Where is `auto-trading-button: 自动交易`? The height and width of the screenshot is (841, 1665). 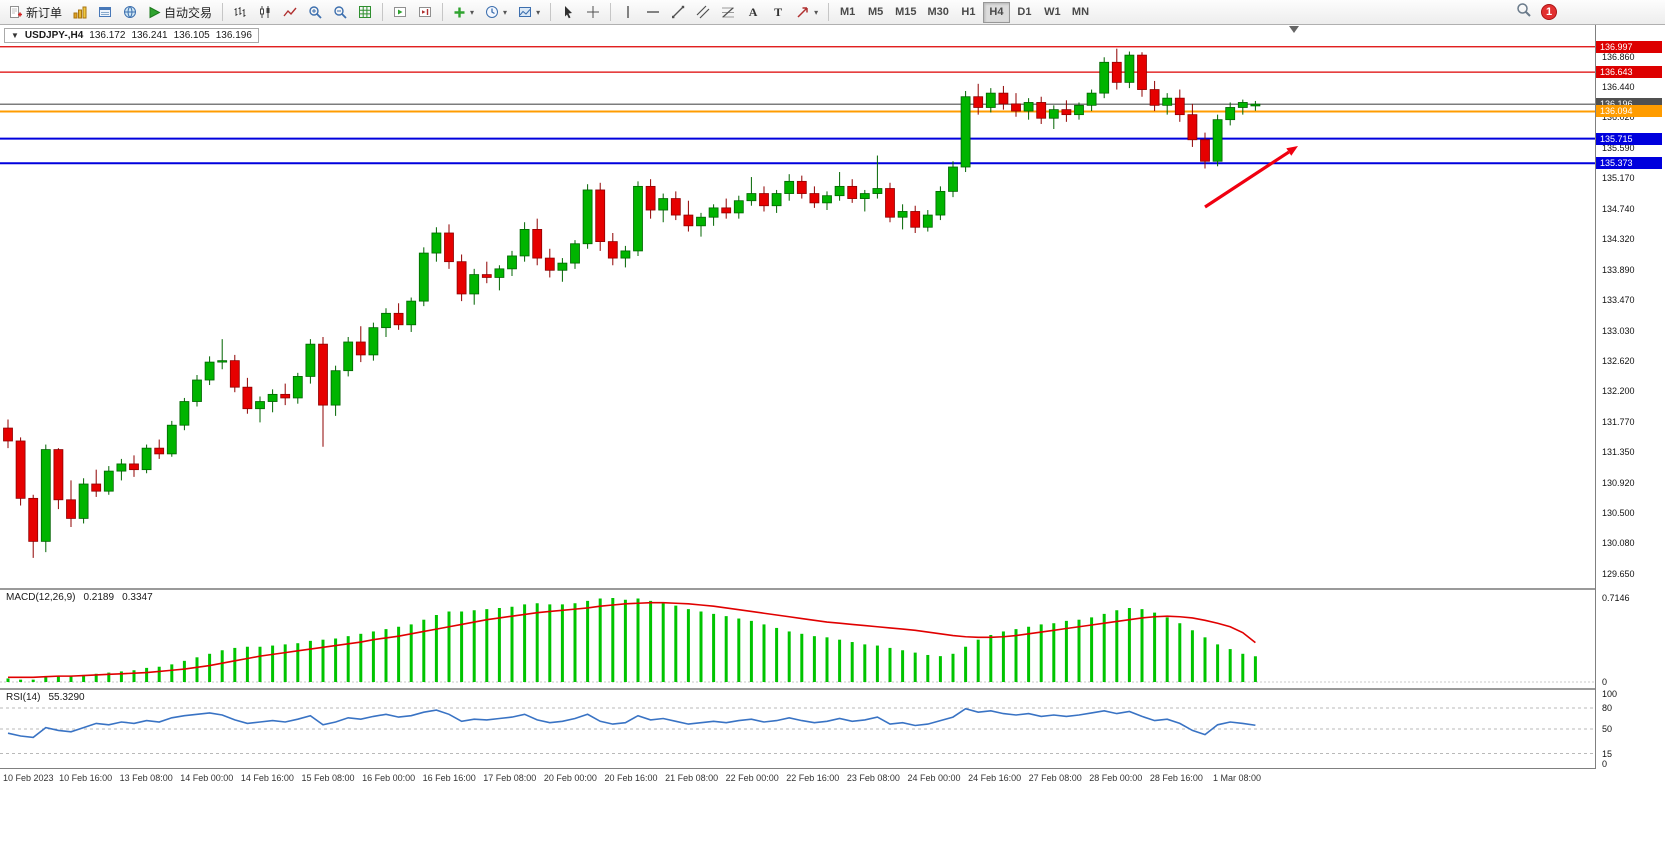
auto-trading-button: 自动交易 is located at coordinates (180, 12).